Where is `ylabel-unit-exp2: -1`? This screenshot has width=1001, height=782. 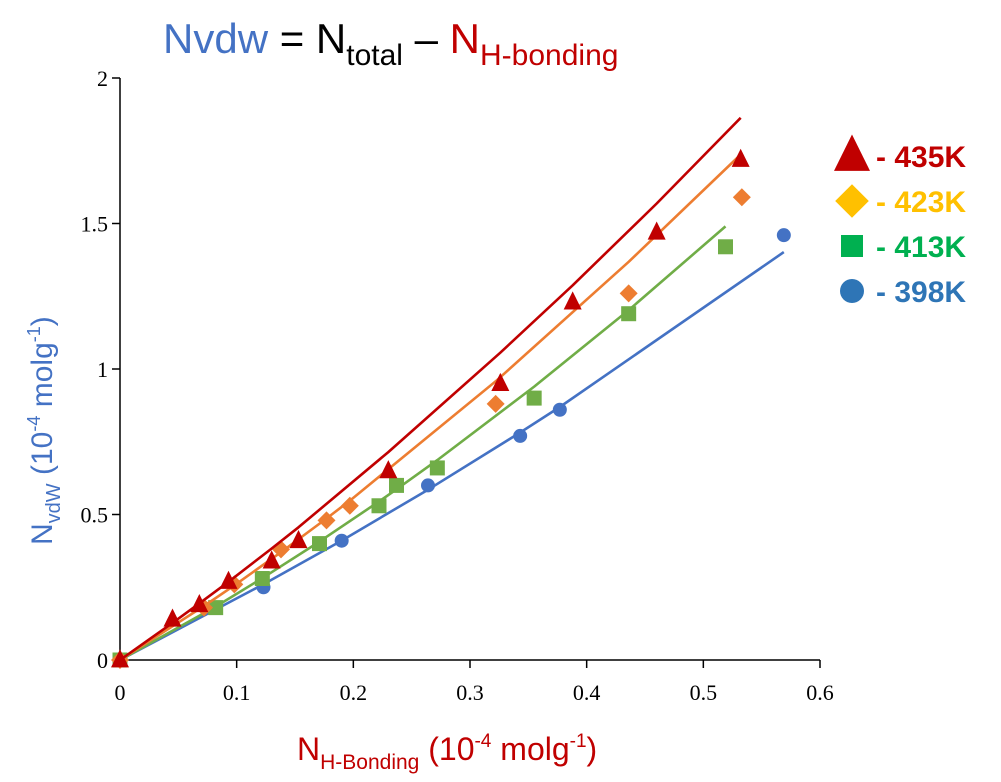
ylabel-unit-exp2: -1 is located at coordinates (34, 334).